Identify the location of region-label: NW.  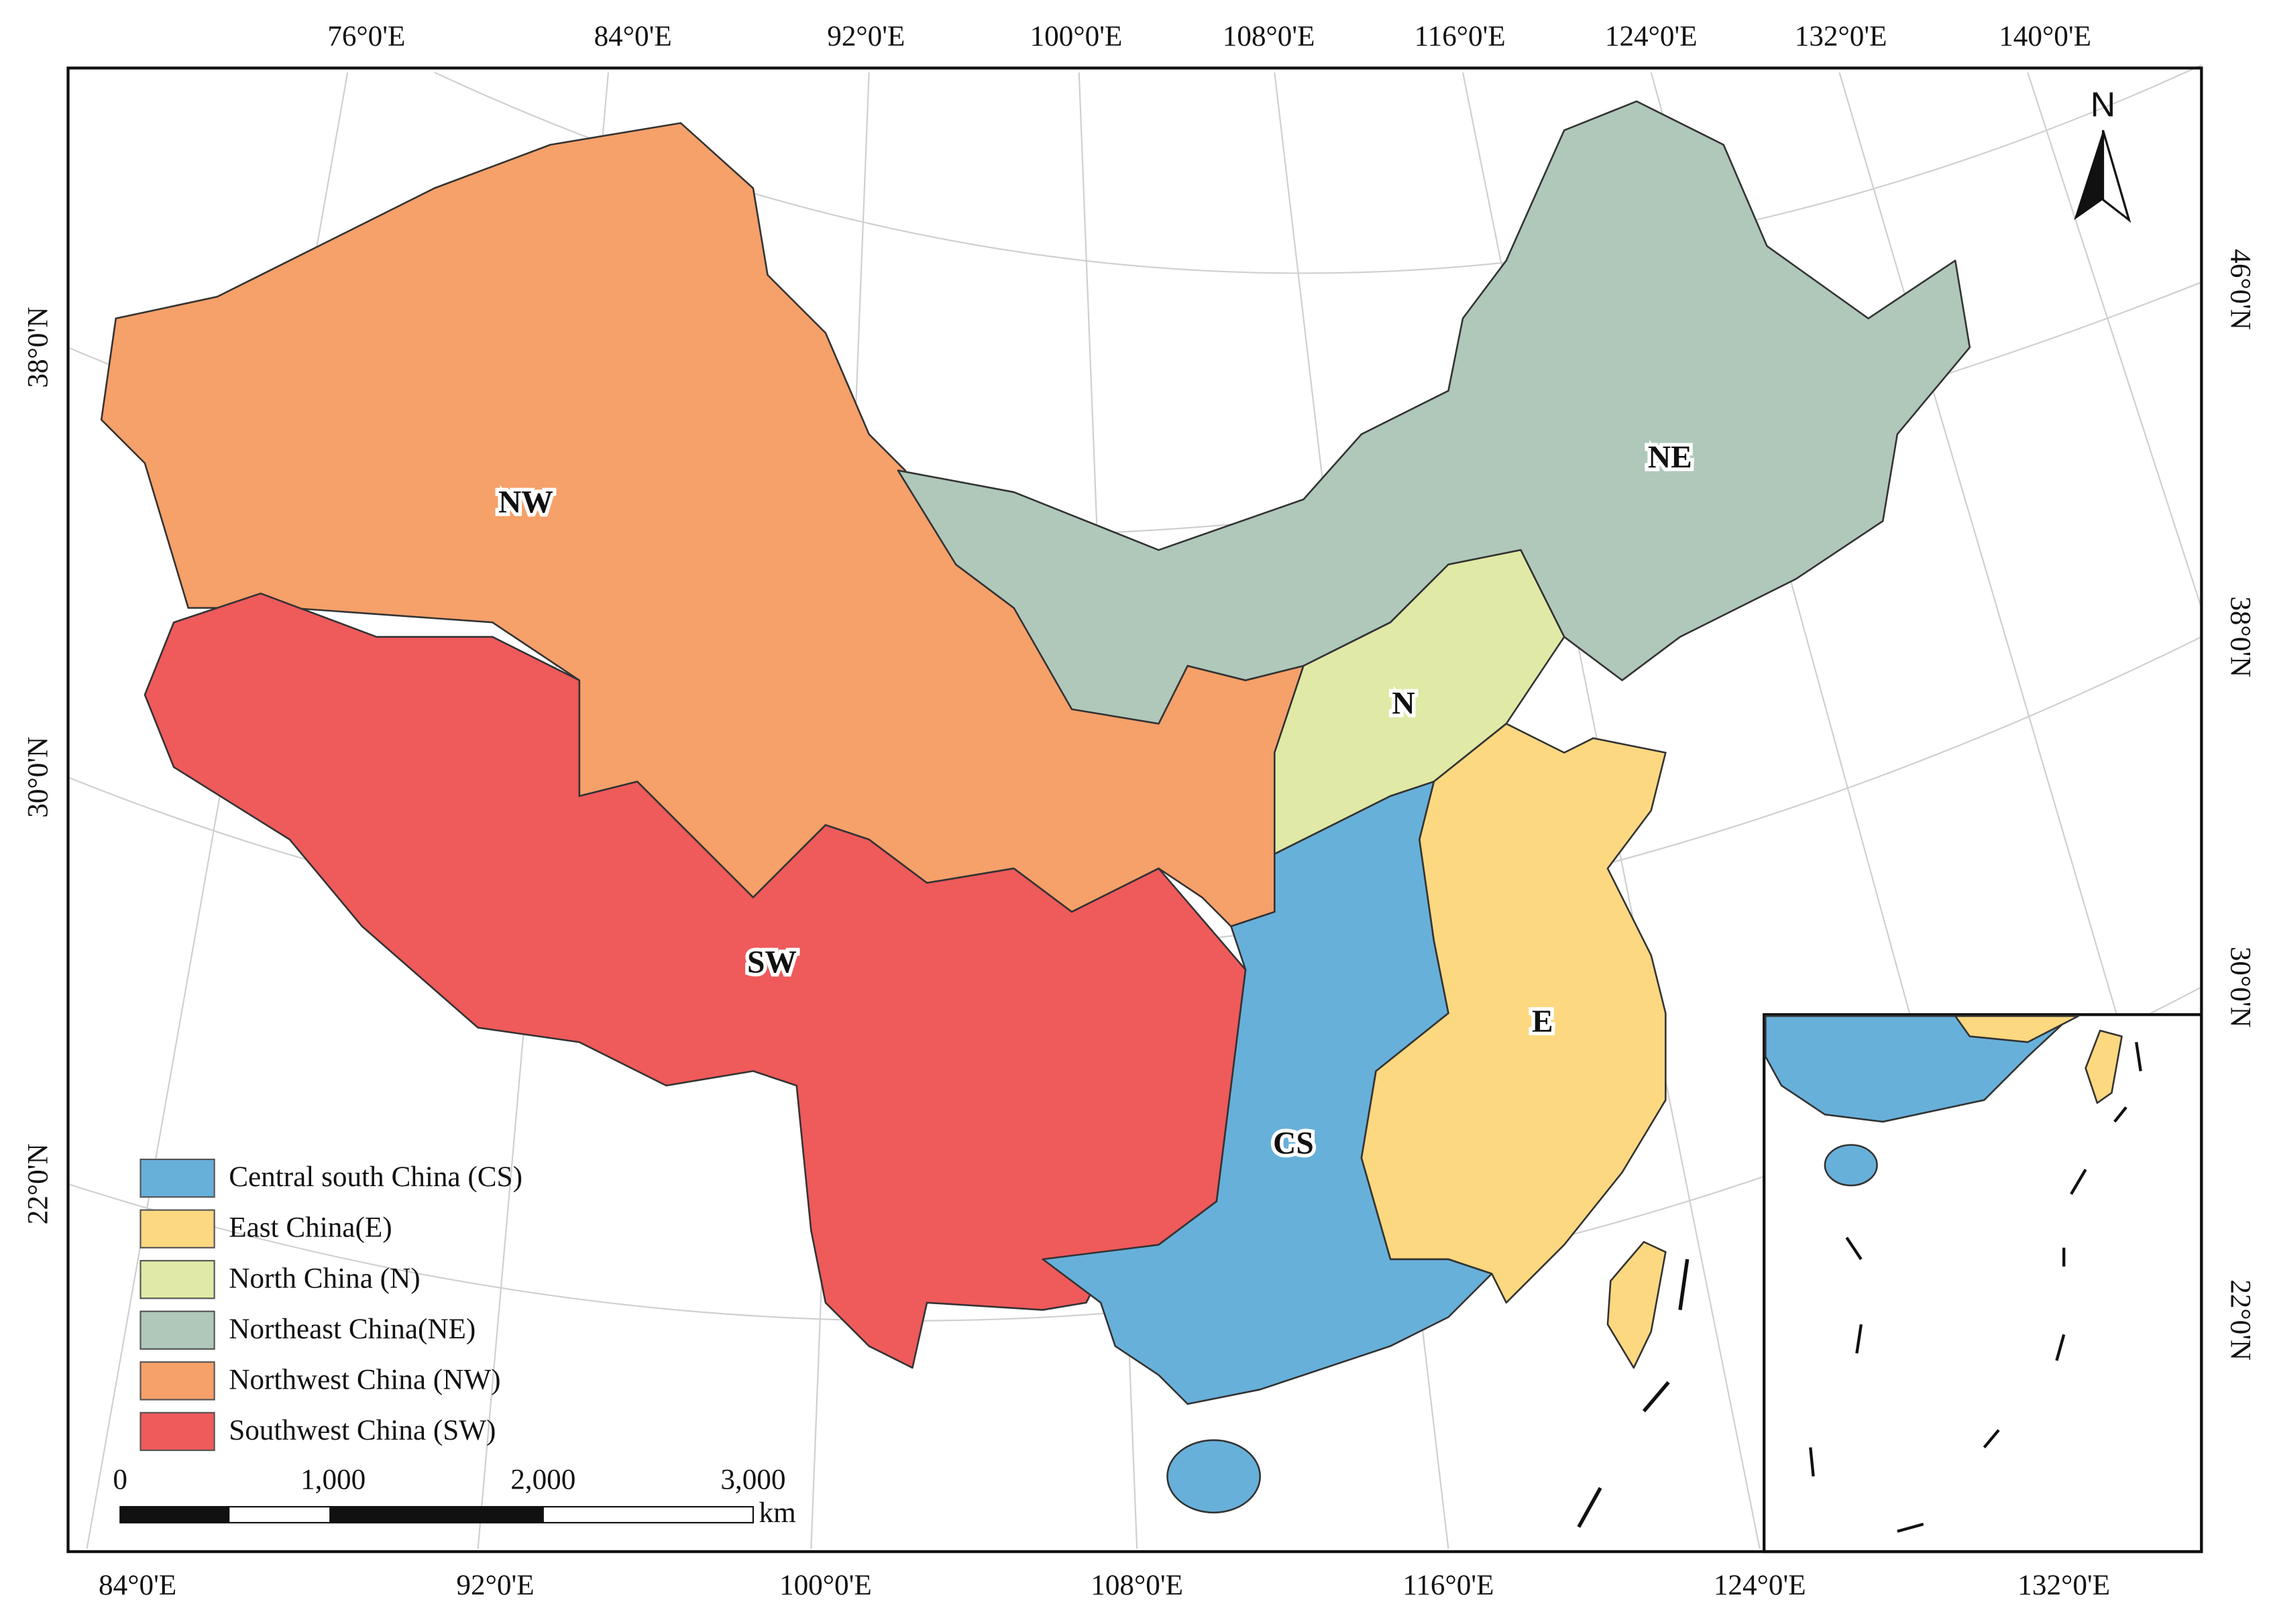
(525, 503).